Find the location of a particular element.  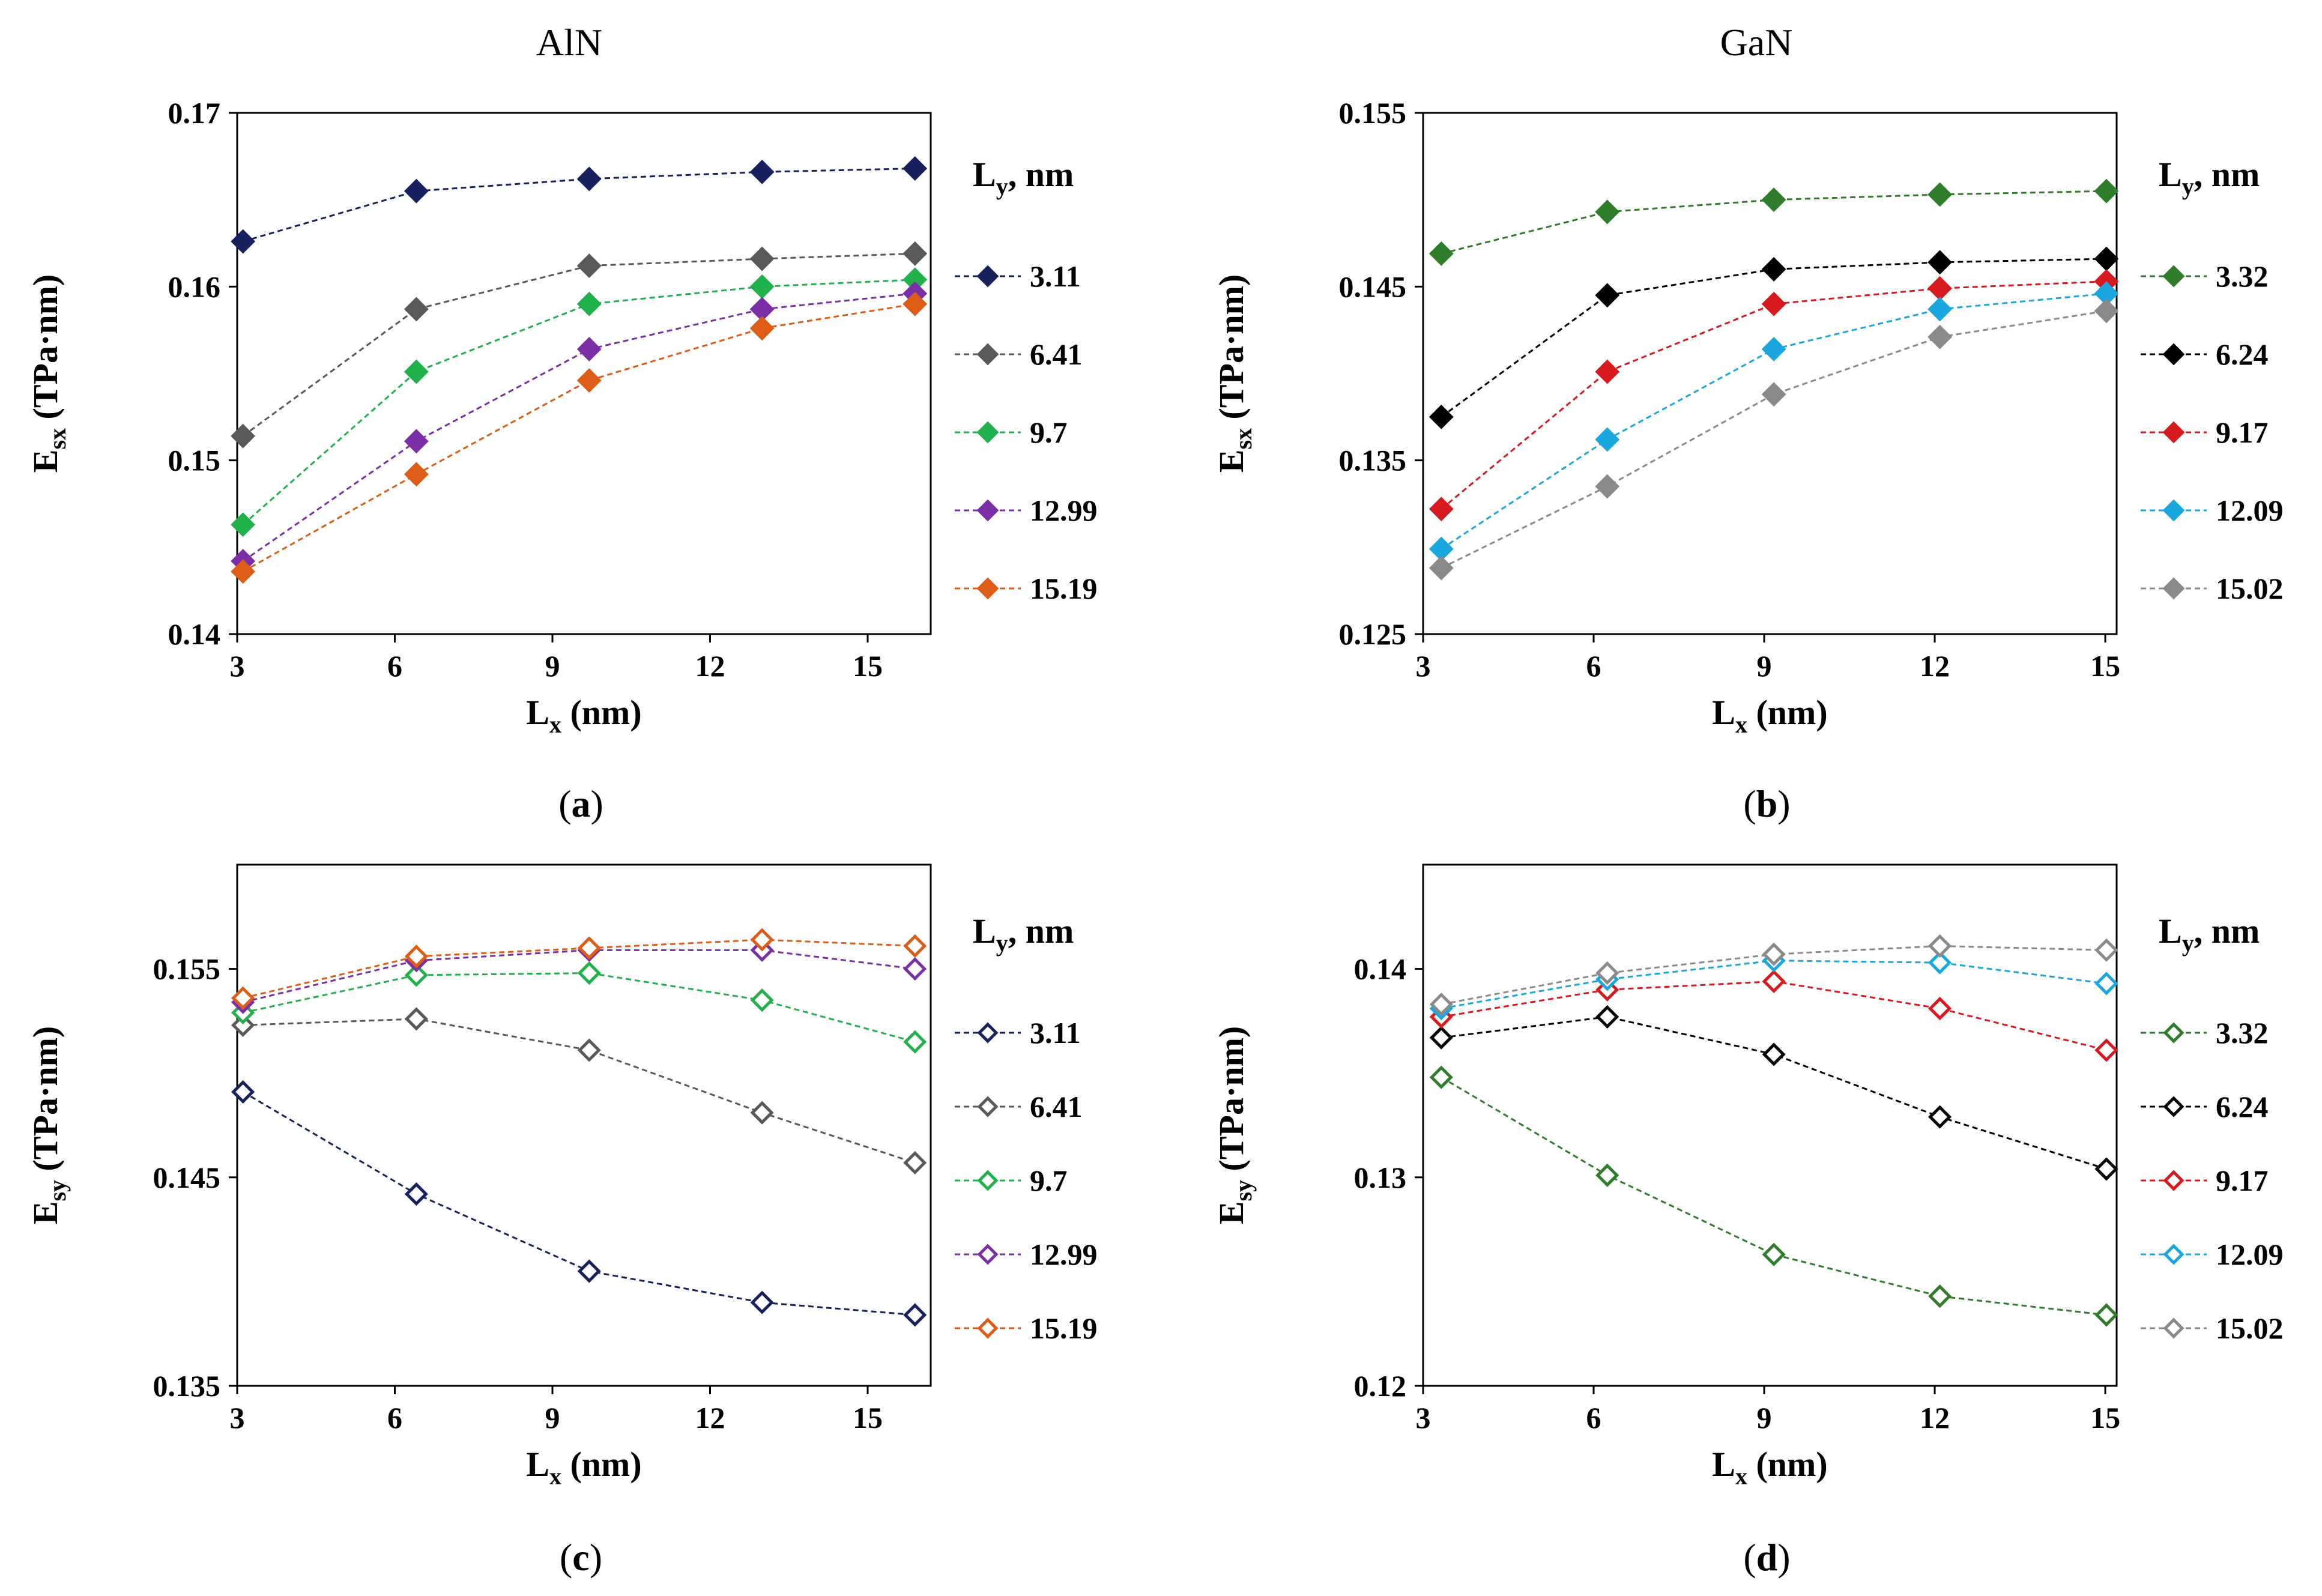

panel-caption: (c) is located at coordinates (581, 1557).